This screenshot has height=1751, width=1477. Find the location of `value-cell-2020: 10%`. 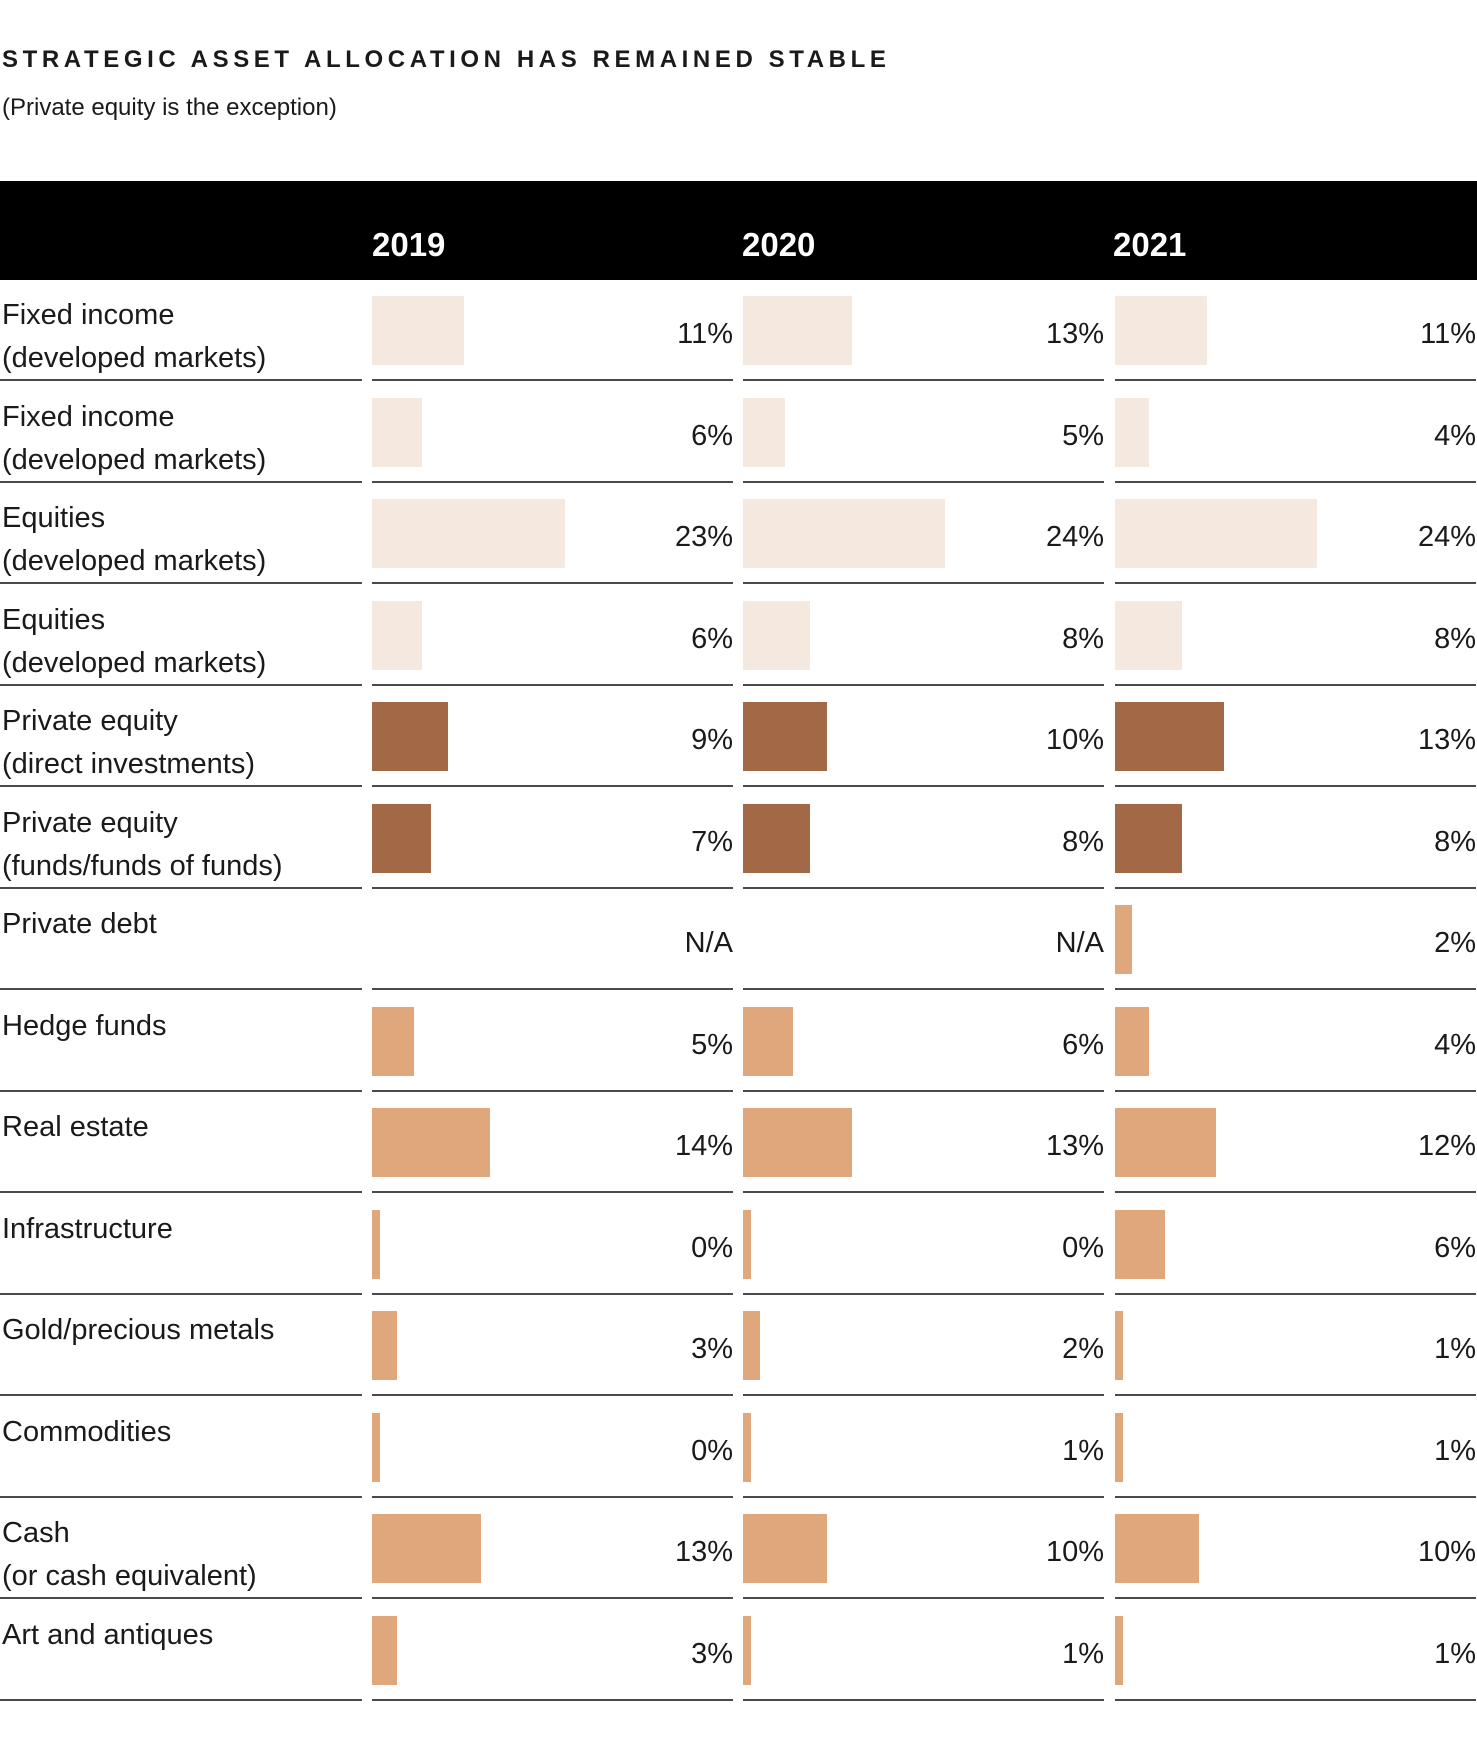

value-cell-2020: 10% is located at coordinates (923, 736).